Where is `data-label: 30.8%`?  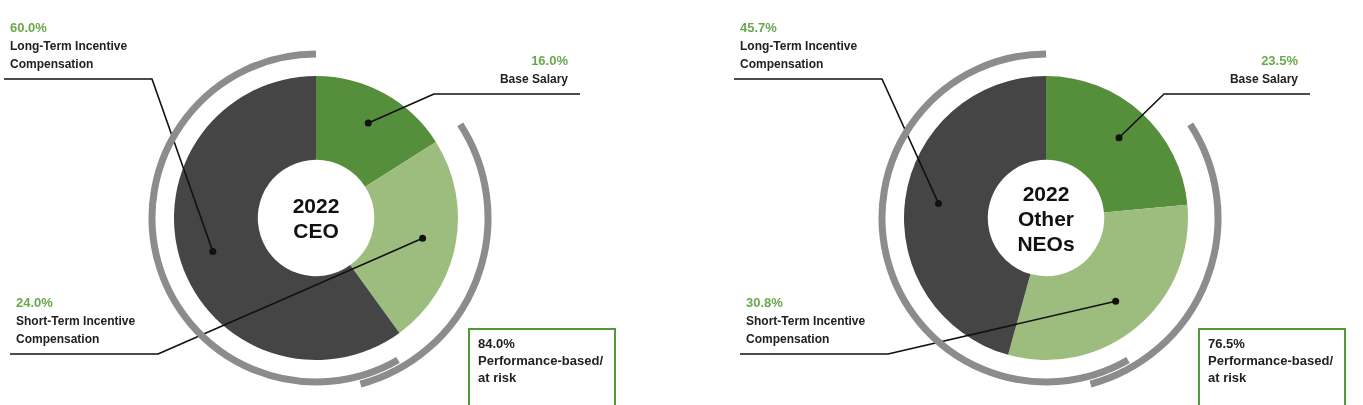
data-label: 30.8% is located at coordinates (765, 303).